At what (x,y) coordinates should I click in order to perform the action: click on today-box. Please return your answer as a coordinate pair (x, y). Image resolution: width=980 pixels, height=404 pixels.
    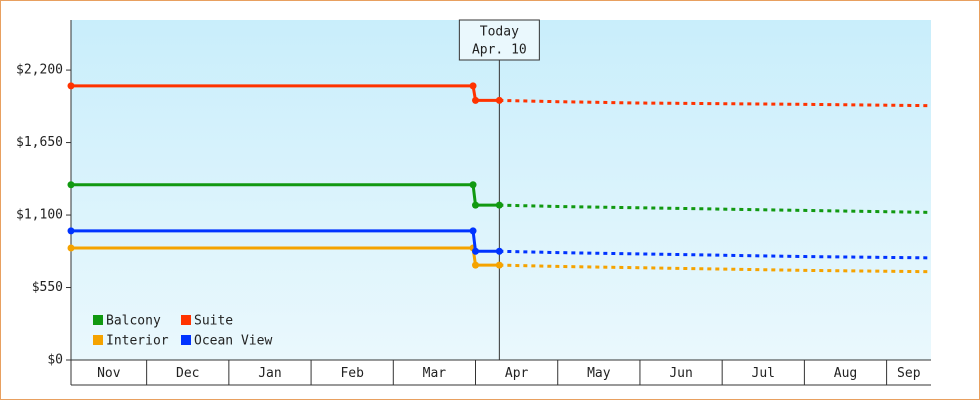
    Looking at the image, I should click on (499, 40).